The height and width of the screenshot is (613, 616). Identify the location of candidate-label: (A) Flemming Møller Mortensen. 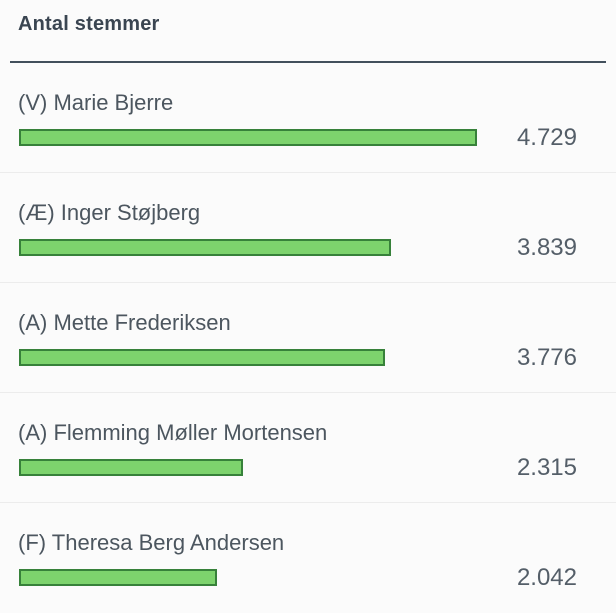
(173, 432).